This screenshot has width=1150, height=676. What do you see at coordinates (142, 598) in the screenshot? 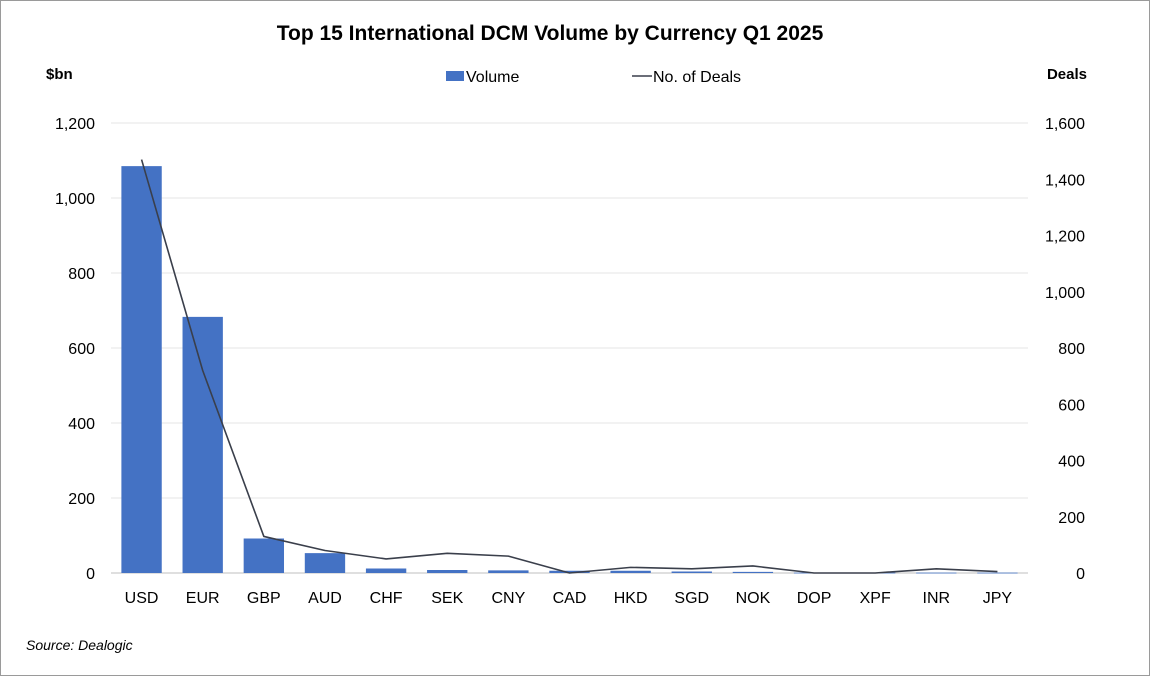
I see `category-label-usd: USD` at bounding box center [142, 598].